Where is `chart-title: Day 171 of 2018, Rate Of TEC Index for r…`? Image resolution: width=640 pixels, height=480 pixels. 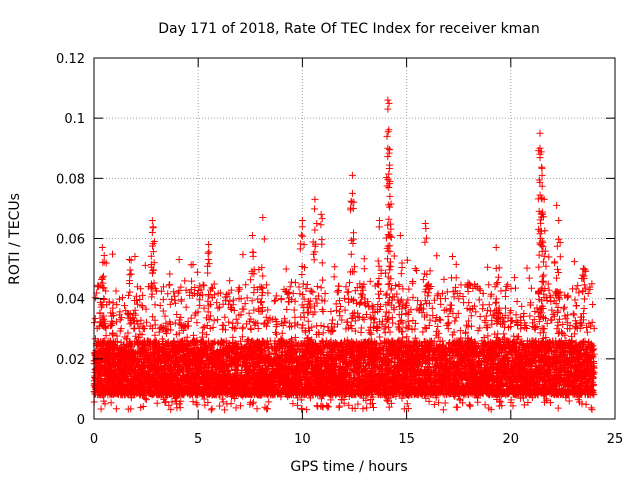
chart-title: Day 171 of 2018, Rate Of TEC Index for r… is located at coordinates (349, 29).